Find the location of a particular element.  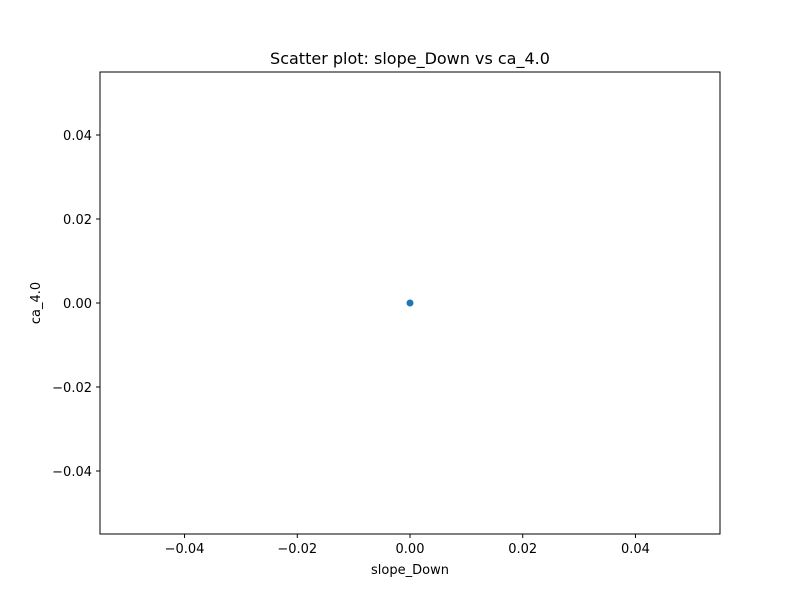

y-tick-label: 0.02 is located at coordinates (77, 220).